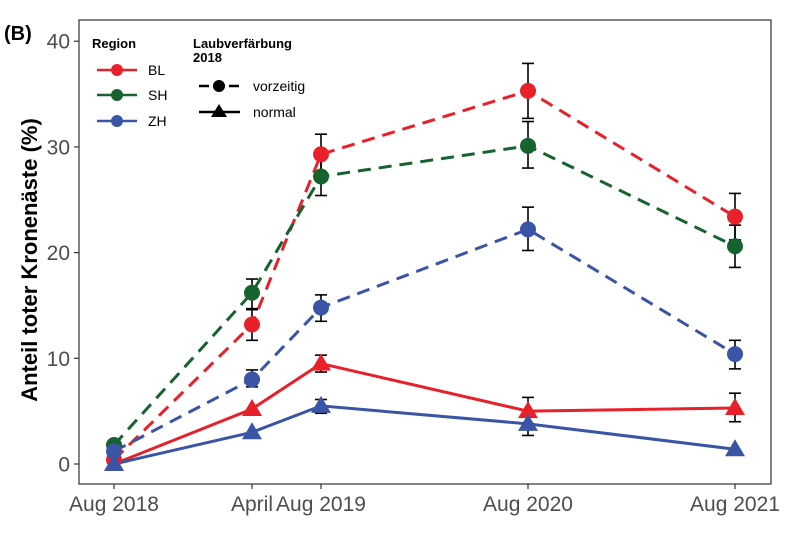 The width and height of the screenshot is (800, 545). What do you see at coordinates (18, 34) in the screenshot?
I see `panel-label: (B)` at bounding box center [18, 34].